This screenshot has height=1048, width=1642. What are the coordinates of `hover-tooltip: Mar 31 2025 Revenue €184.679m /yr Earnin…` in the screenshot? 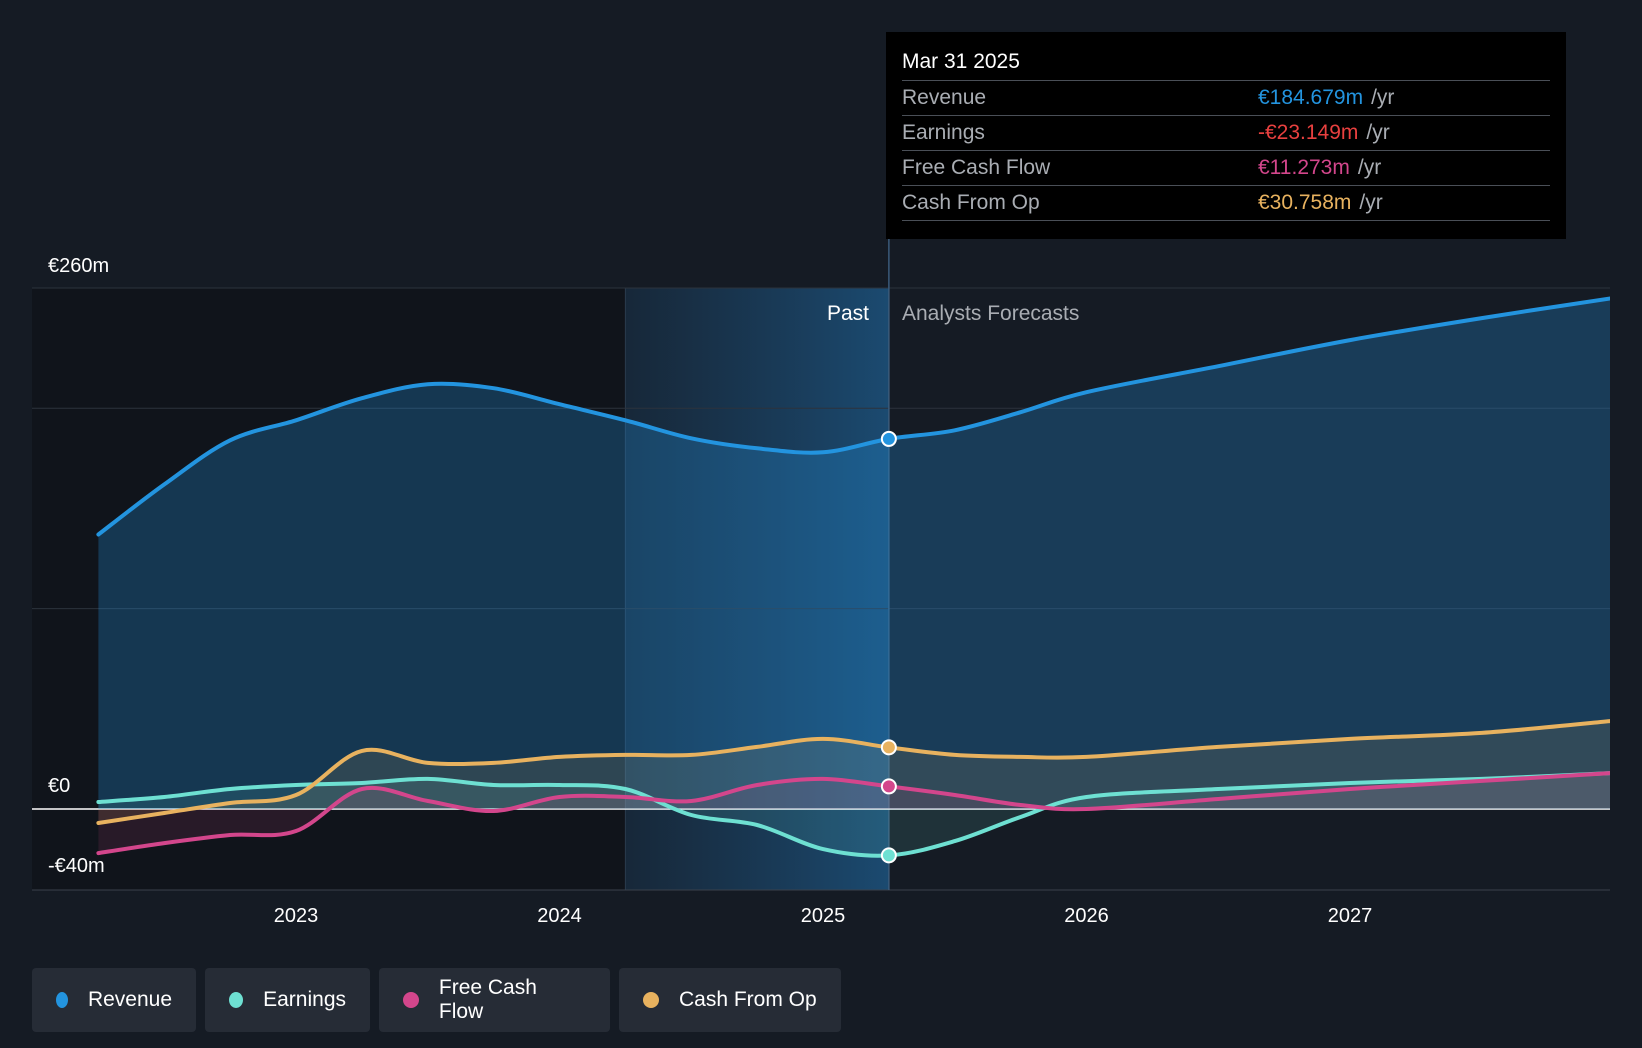 It's located at (1226, 135).